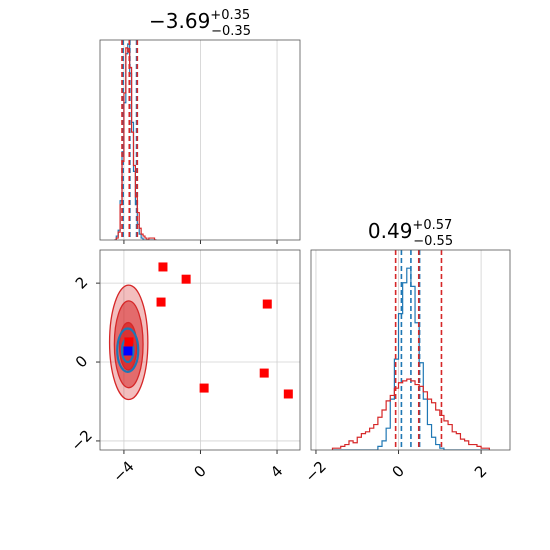 This screenshot has height=550, width=550. I want to click on title-sup: +0.35, so click(230, 15).